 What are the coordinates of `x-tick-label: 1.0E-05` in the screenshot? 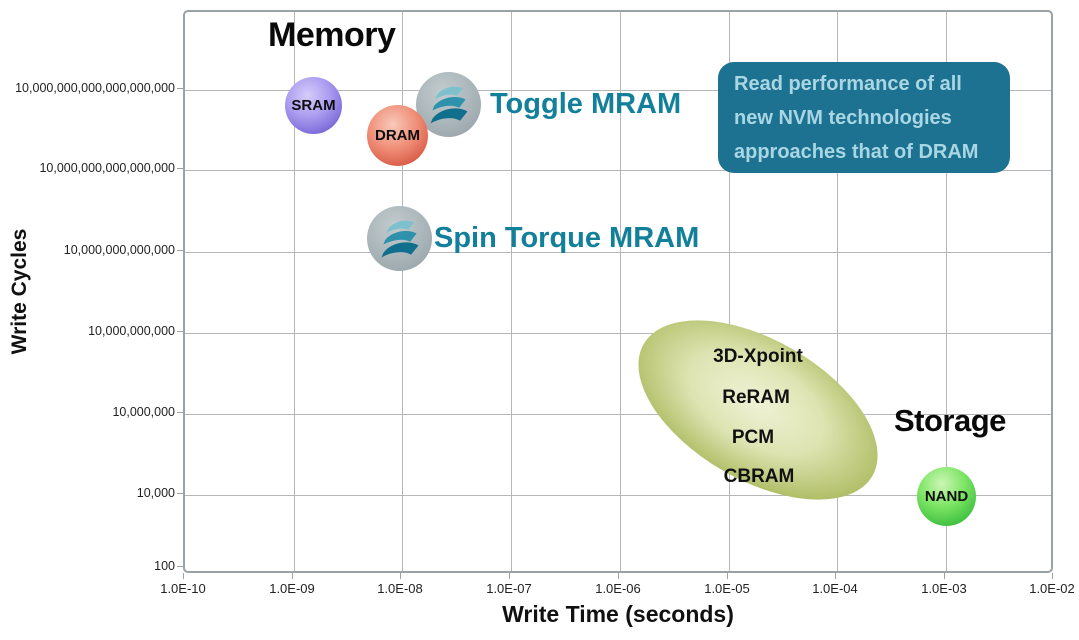 It's located at (727, 588).